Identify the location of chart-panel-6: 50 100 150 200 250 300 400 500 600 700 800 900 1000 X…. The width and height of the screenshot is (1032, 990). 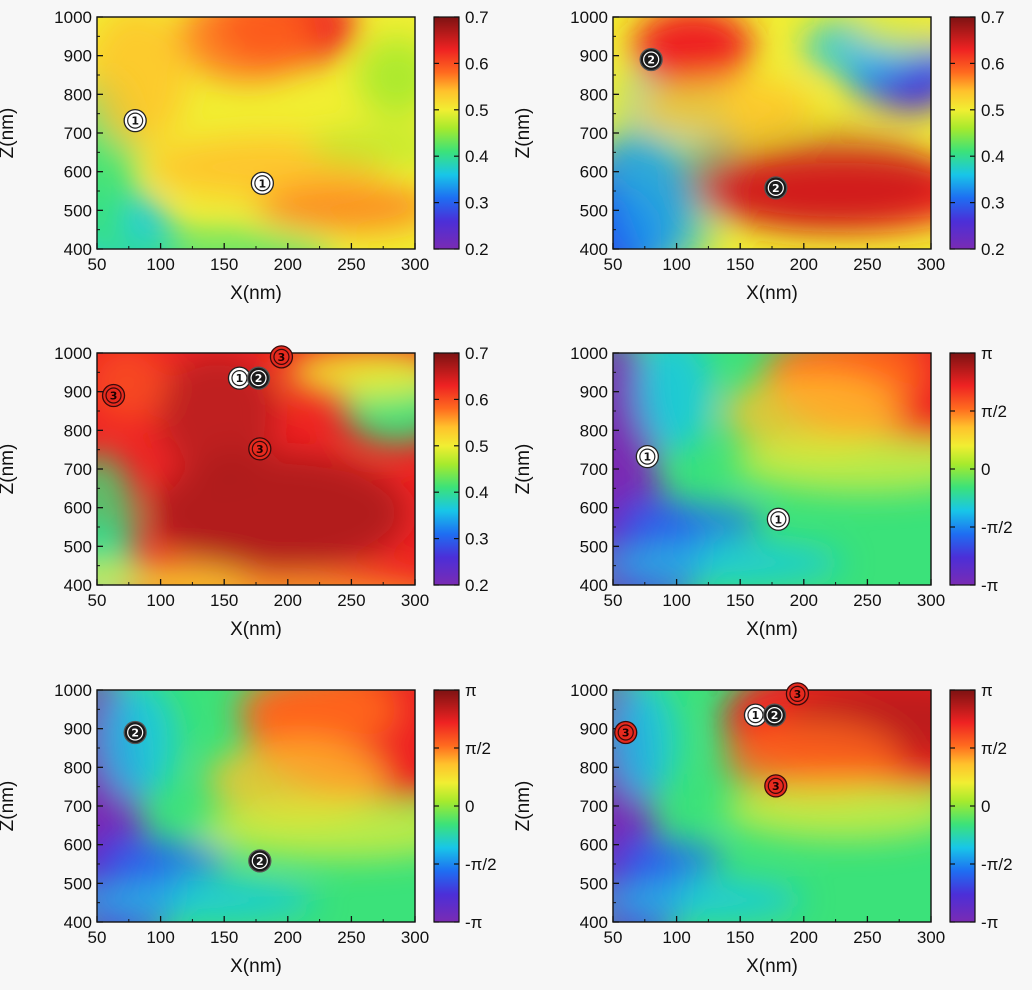
(763, 829).